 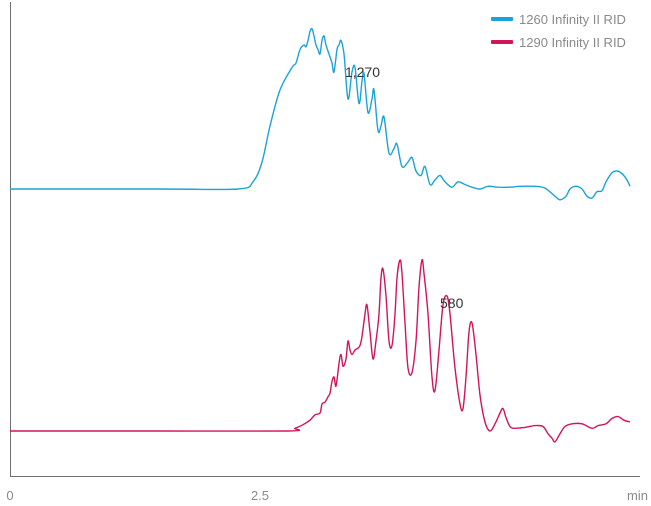 I want to click on x-tick-label: 2.5, so click(x=260, y=495).